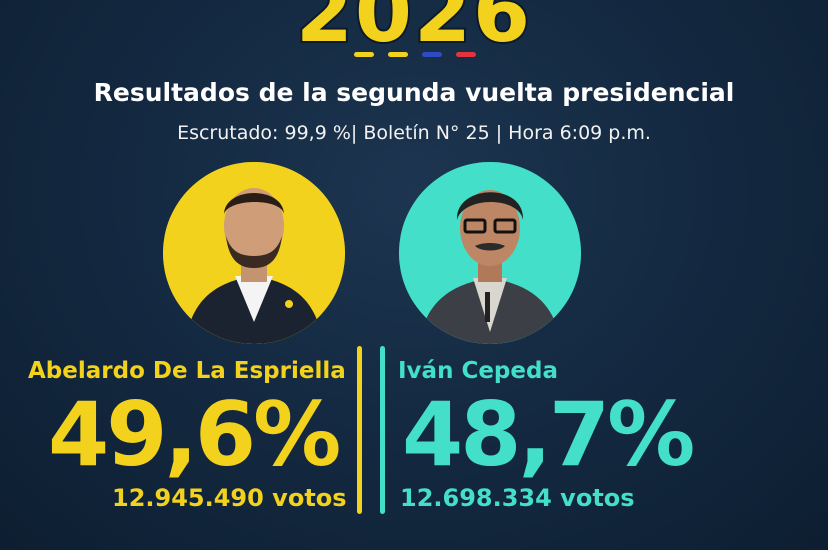  I want to click on year-logo: 2026, so click(413, 31).